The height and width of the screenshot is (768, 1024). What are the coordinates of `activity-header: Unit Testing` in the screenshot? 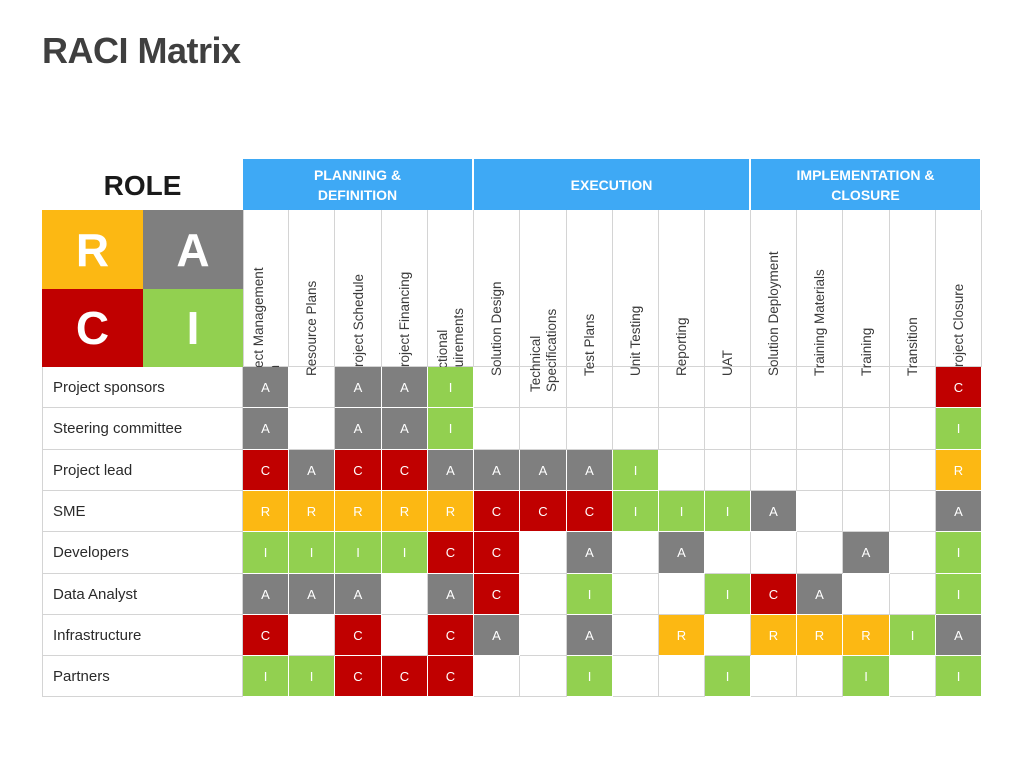 It's located at (636, 293).